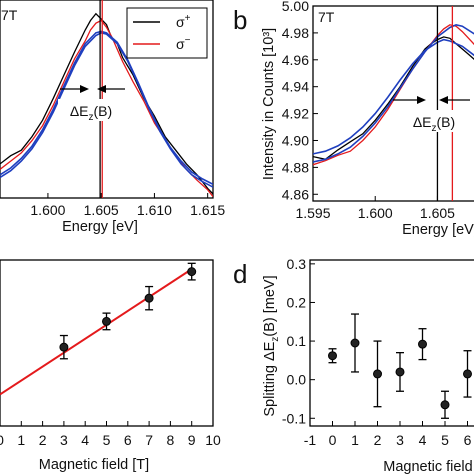  Describe the element at coordinates (94, 465) in the screenshot. I see `panel-c-x-axis-label: Magnetic field [T]` at that location.